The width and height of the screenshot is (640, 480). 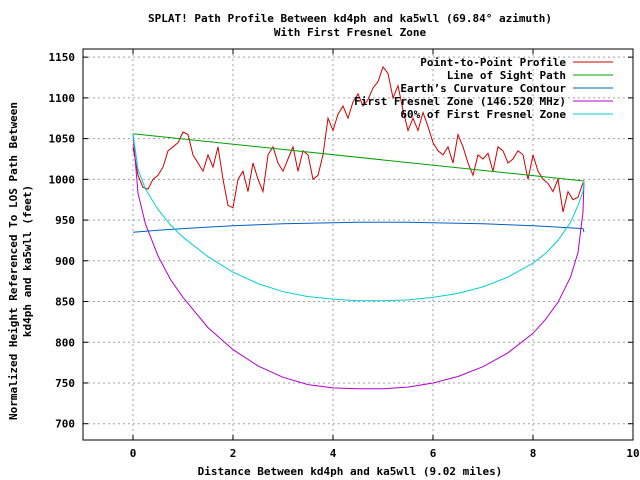 What do you see at coordinates (350, 32) in the screenshot?
I see `chart-subtitle: With First Fresnel Zone` at bounding box center [350, 32].